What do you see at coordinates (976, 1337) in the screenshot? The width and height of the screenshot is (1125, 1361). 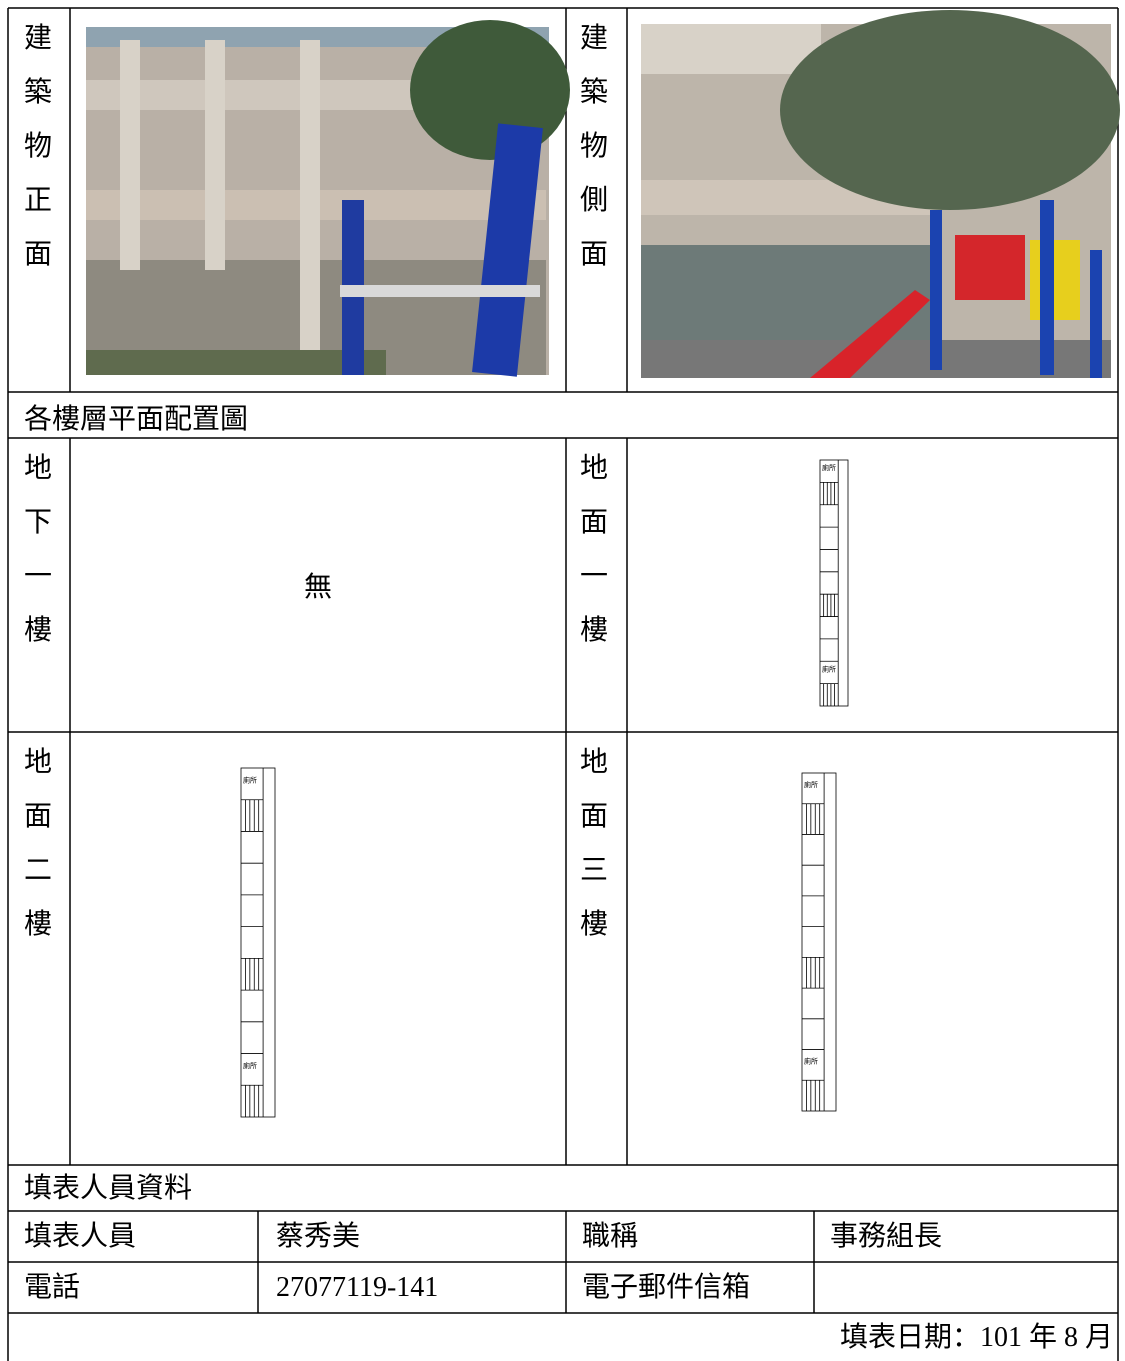 I see `date: 填表日期：101 年 8 月` at bounding box center [976, 1337].